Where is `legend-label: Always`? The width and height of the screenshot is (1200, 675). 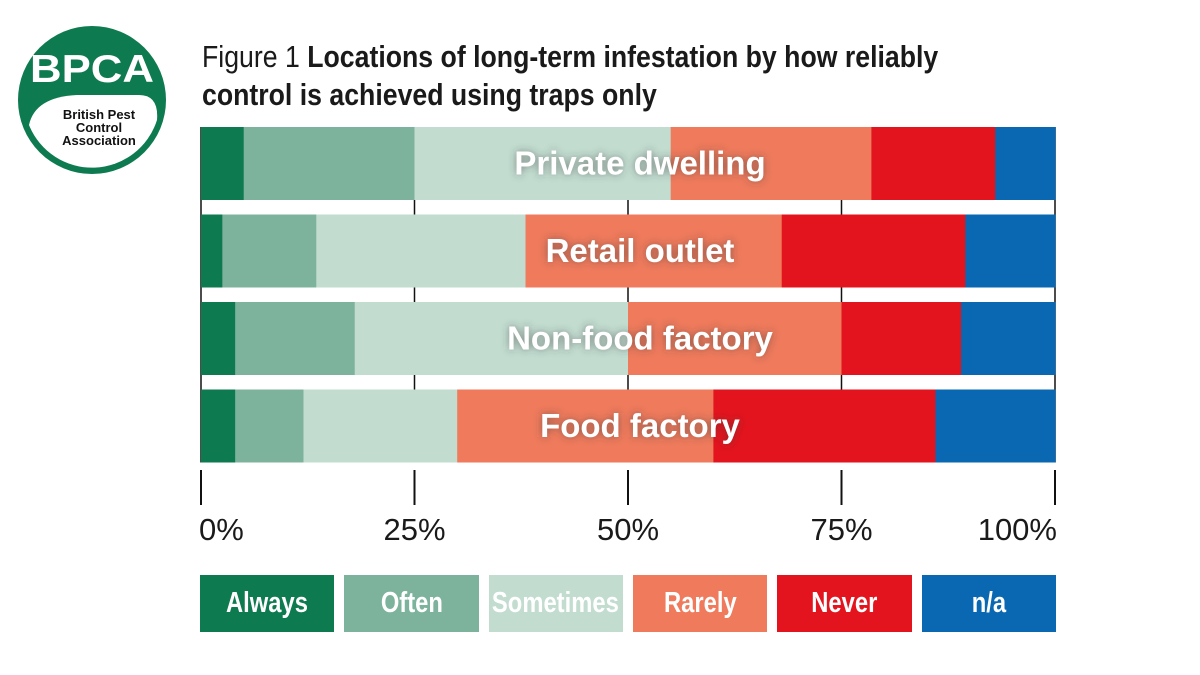
legend-label: Always is located at coordinates (267, 603).